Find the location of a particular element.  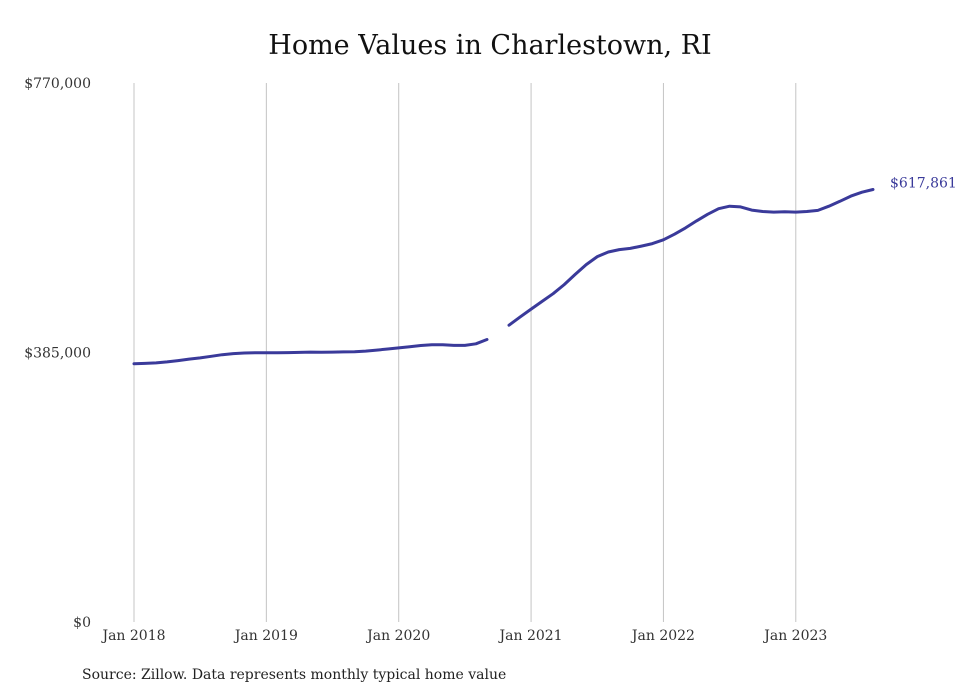

x-tick-label: Jan 2019 is located at coordinates (265, 636).